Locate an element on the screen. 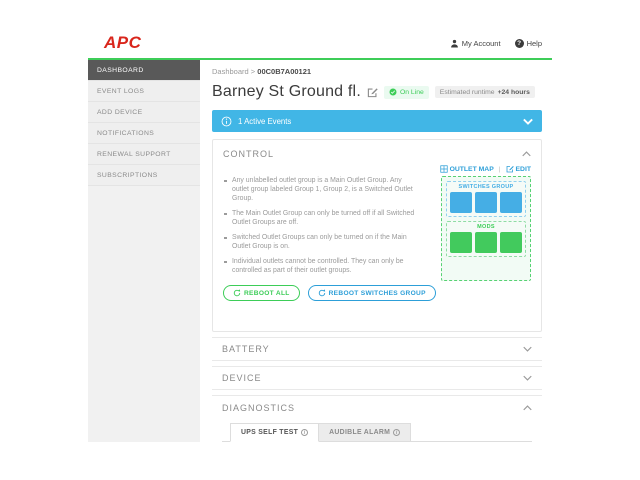 This screenshot has width=640, height=480. sidebar-item-notifications: NOTIFICATIONS is located at coordinates (144, 133).